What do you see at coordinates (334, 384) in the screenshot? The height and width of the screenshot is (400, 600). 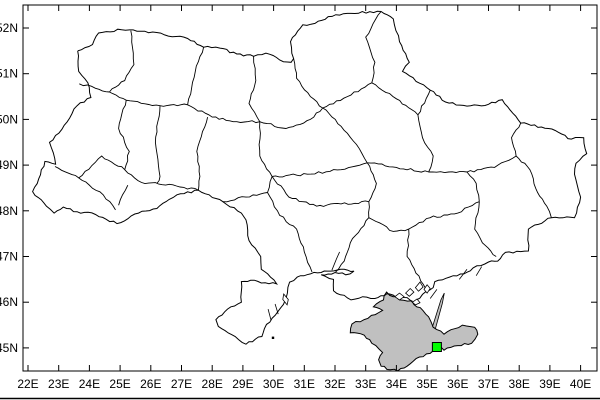 I see `x-tick-label: 32E` at bounding box center [334, 384].